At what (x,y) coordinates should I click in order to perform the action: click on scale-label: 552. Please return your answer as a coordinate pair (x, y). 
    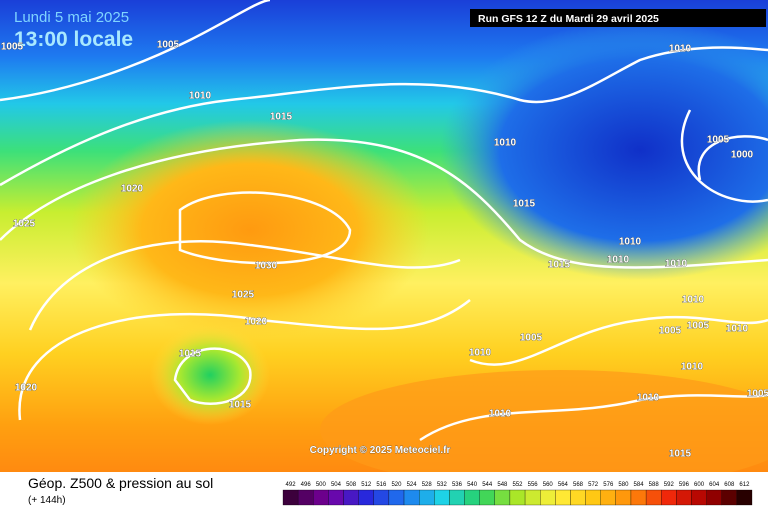
    Looking at the image, I should click on (517, 485).